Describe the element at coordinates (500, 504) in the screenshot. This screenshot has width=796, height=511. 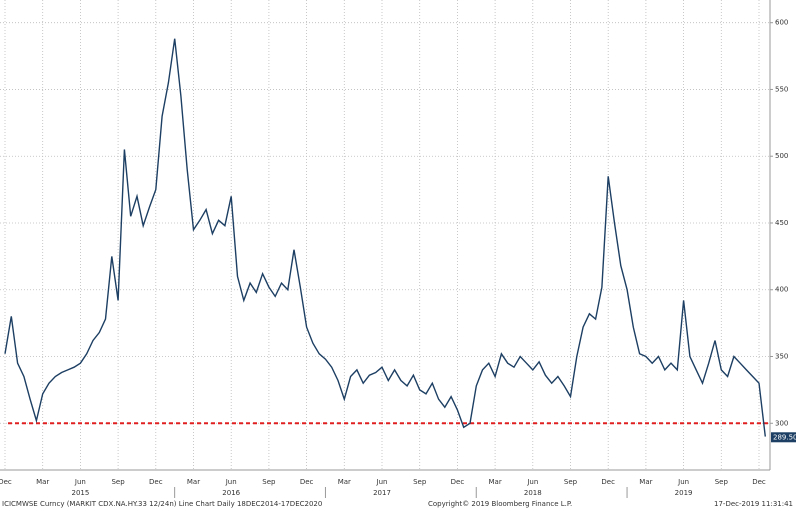
I see `footer-center: Copyright© 2019 Bloomberg Finance L.P.` at that location.